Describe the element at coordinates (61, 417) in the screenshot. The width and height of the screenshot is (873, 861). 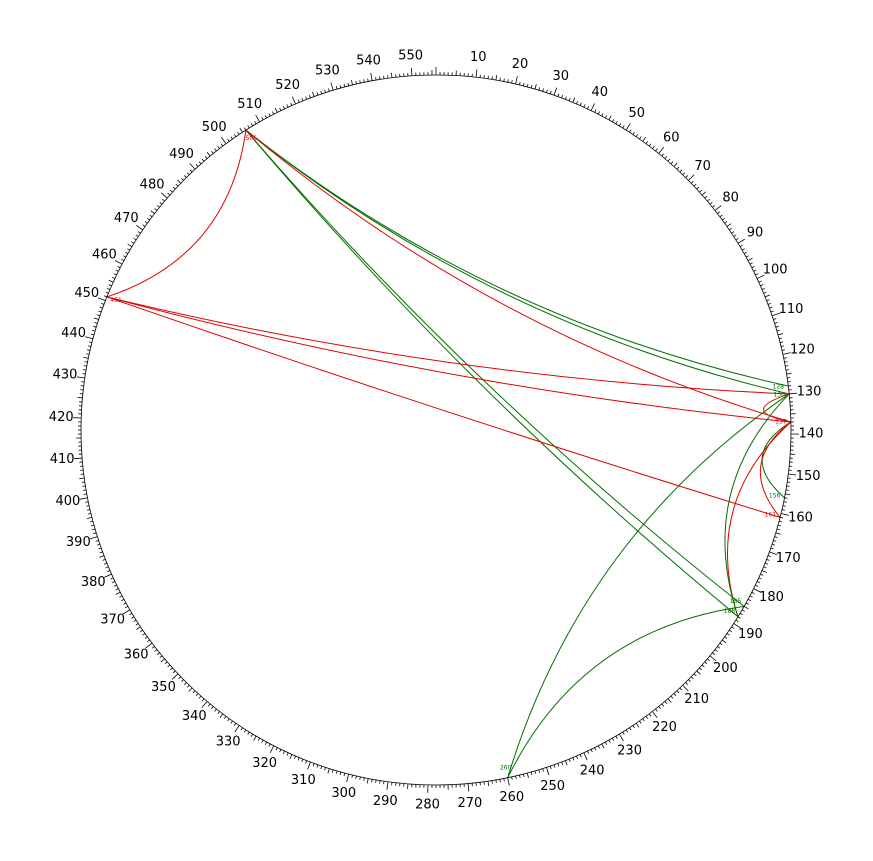
I see `tick-label: 420` at that location.